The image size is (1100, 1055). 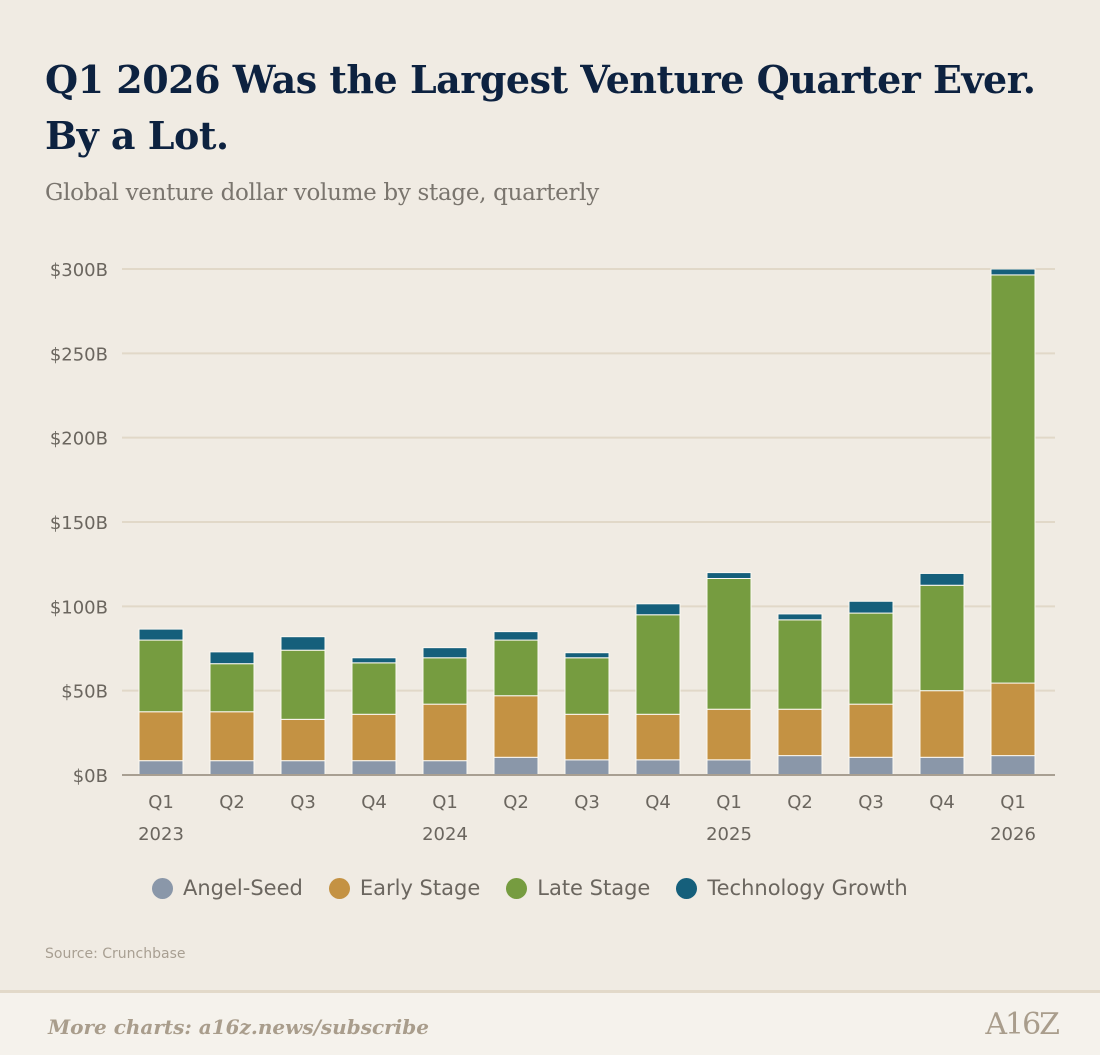 I want to click on legend-item: Technology Growth, so click(x=792, y=888).